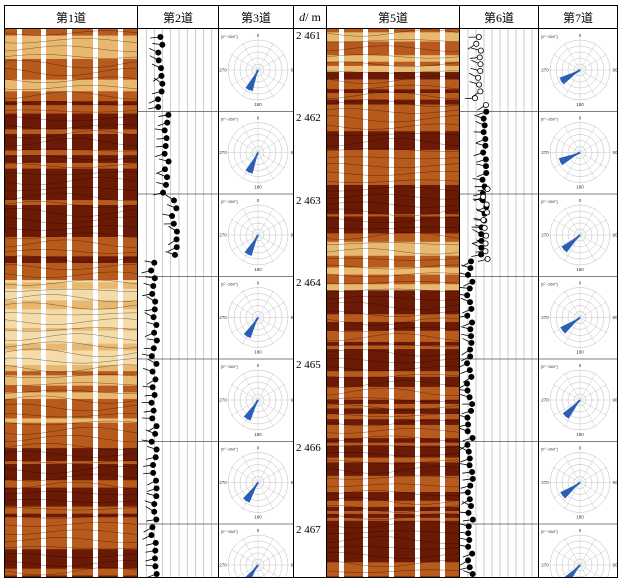  What do you see at coordinates (308, 365) in the screenshot?
I see `depth-label-2465: 2 465` at bounding box center [308, 365].